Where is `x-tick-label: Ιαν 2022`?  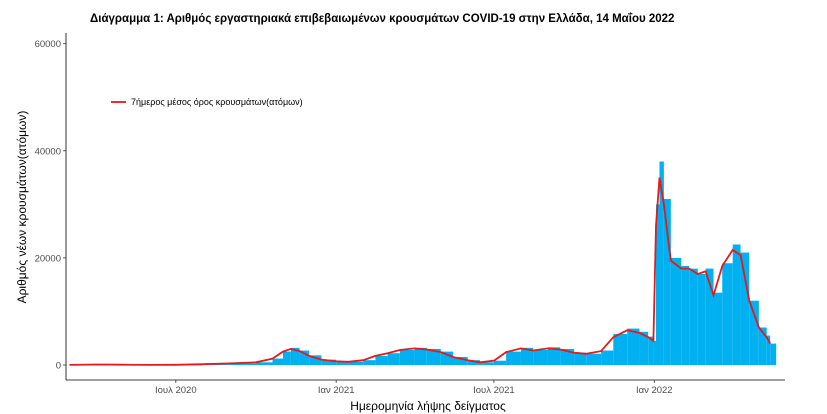
x-tick-label: Ιαν 2022 is located at coordinates (654, 390).